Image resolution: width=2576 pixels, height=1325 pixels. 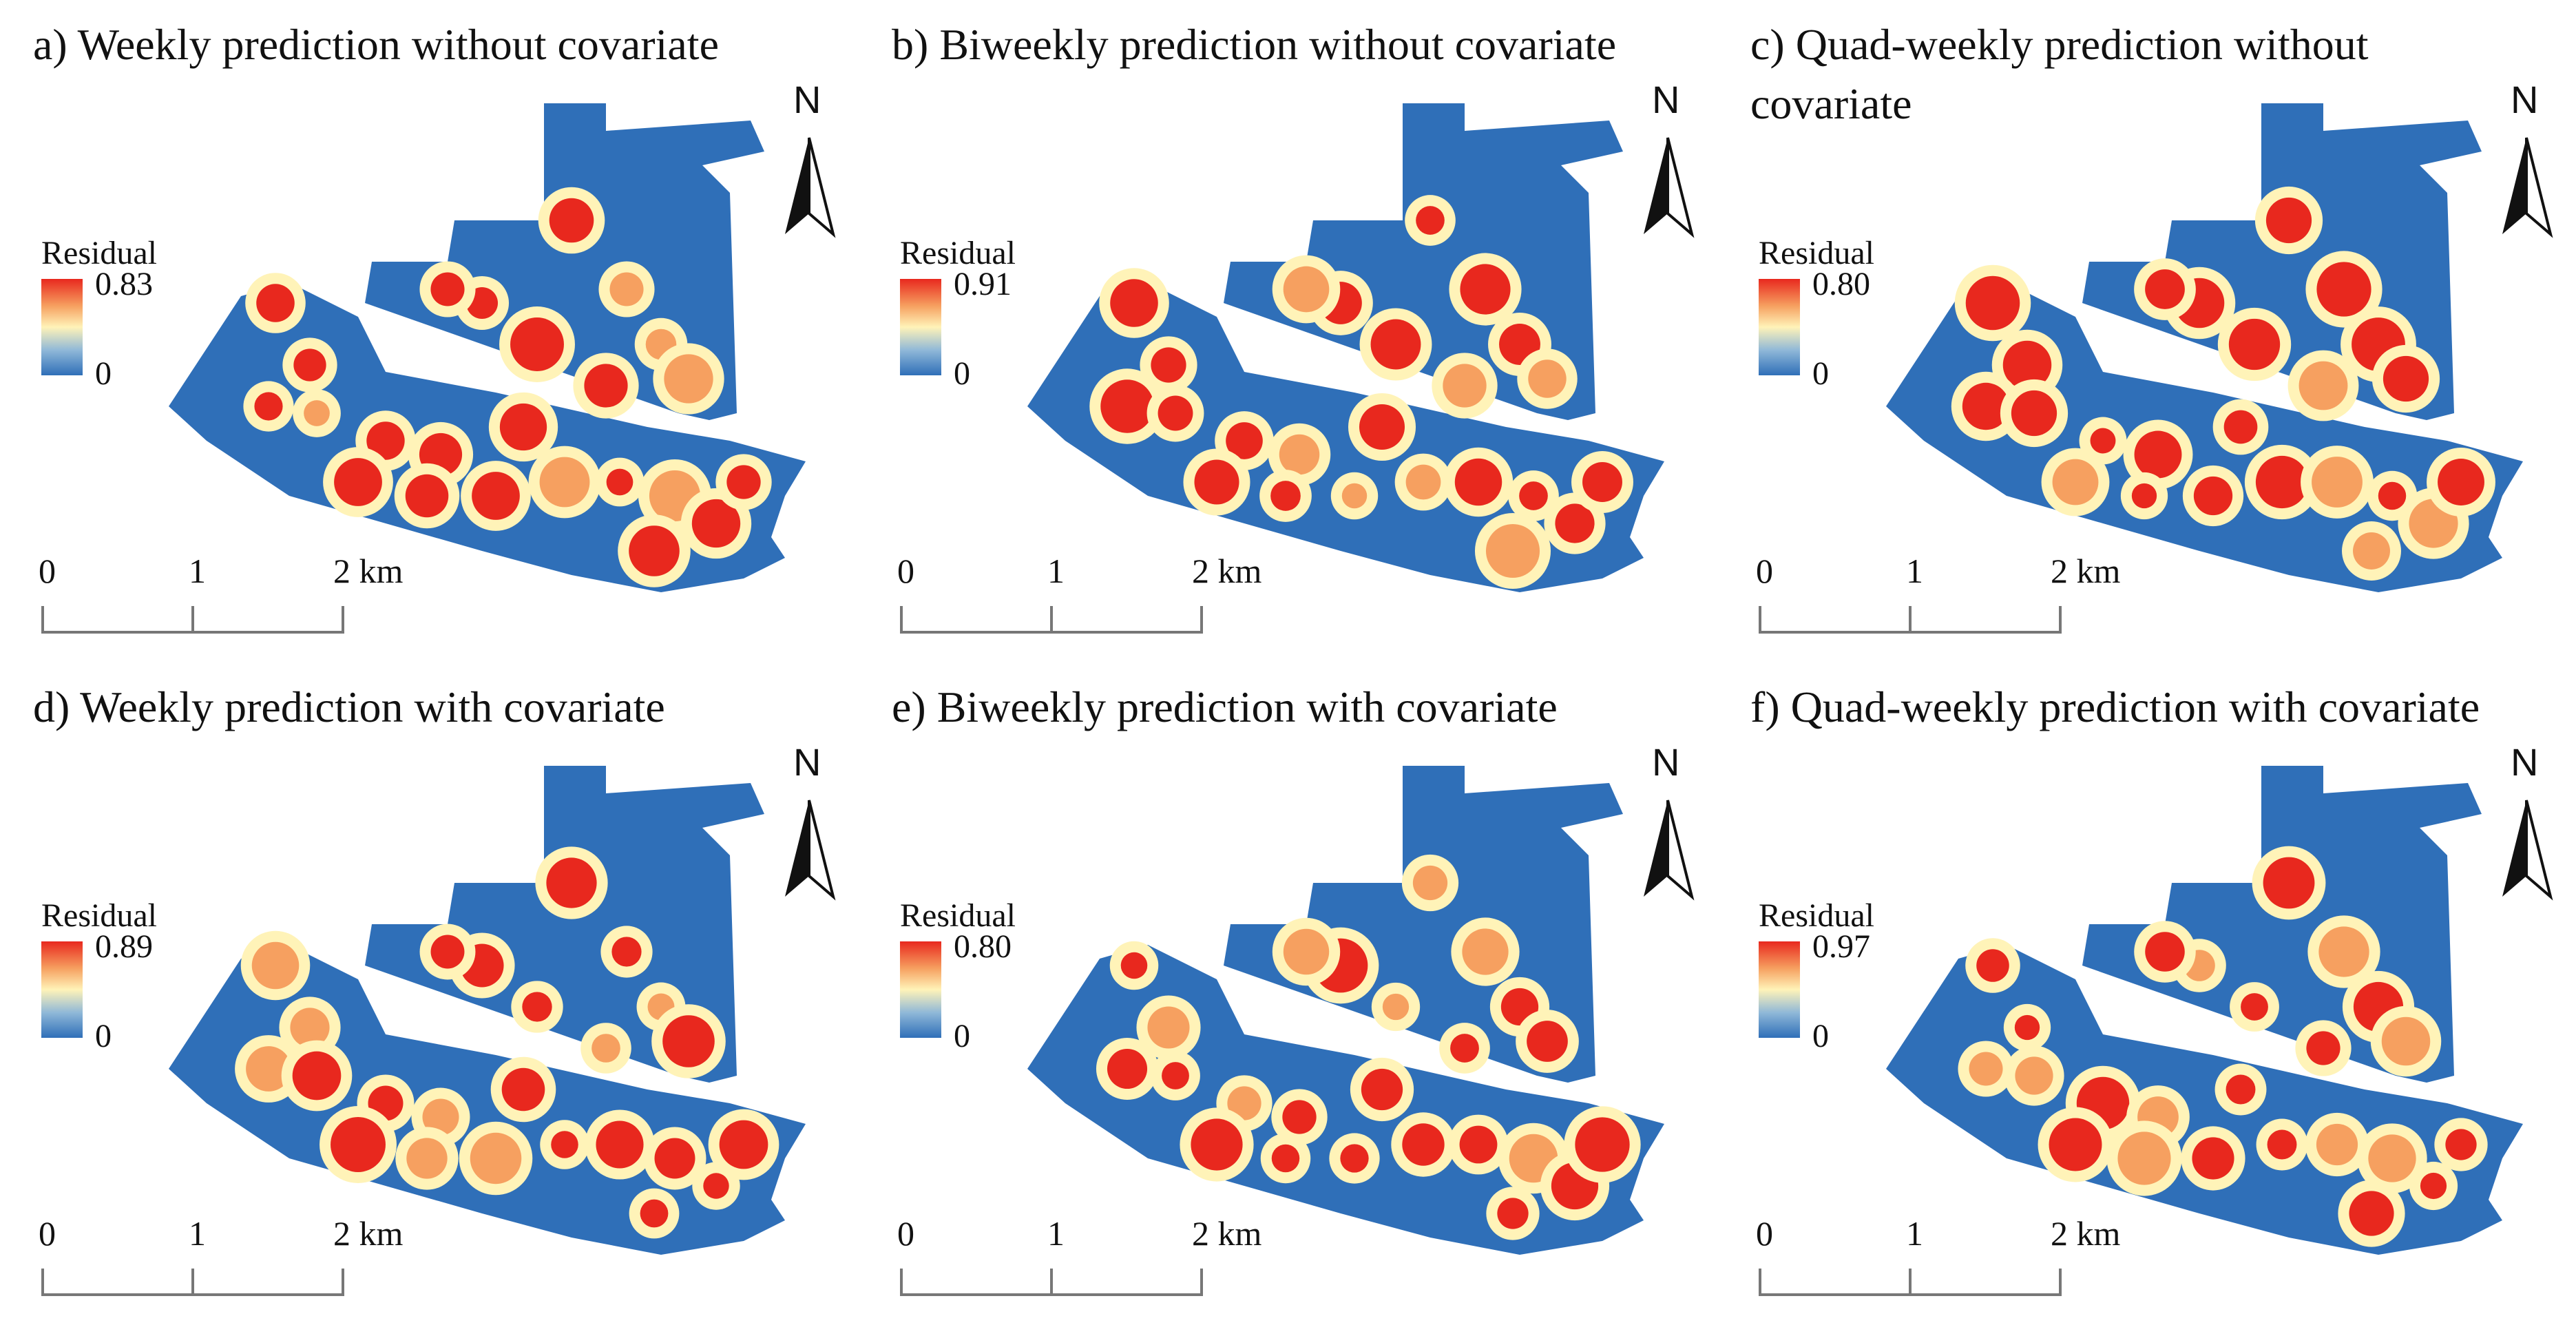 What do you see at coordinates (1227, 1233) in the screenshot?
I see `scale-label-2: 2 km` at bounding box center [1227, 1233].